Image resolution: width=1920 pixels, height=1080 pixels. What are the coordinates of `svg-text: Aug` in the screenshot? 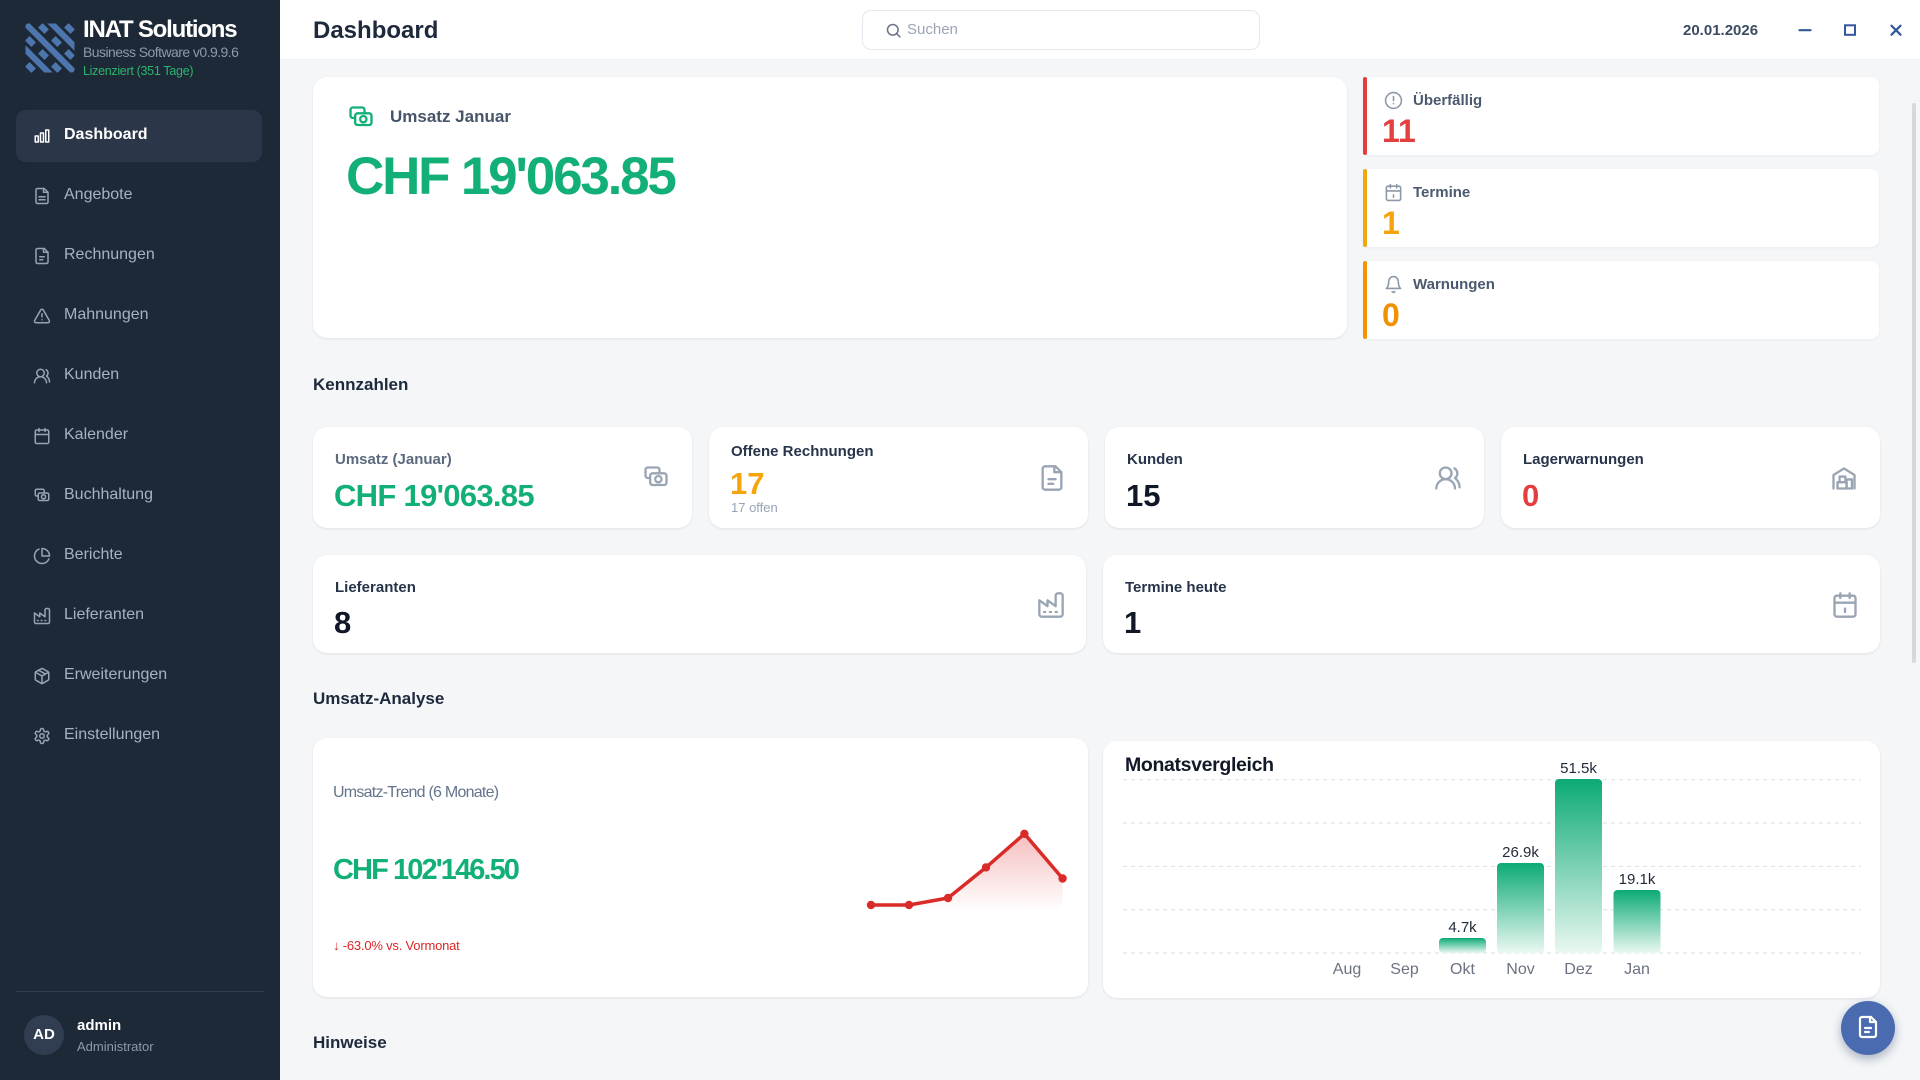 It's located at (1347, 969).